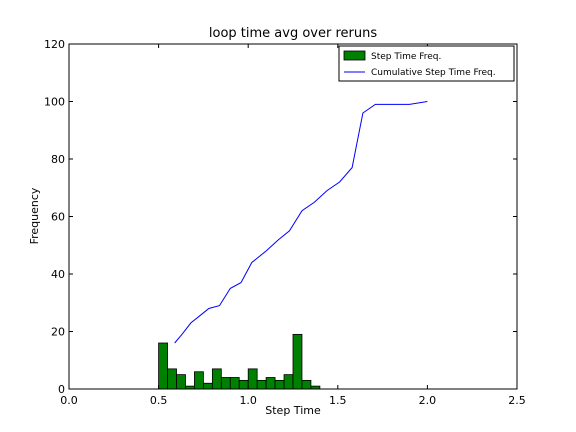 The width and height of the screenshot is (576, 432). Describe the element at coordinates (428, 400) in the screenshot. I see `x-tick-label-4: 2.0` at that location.